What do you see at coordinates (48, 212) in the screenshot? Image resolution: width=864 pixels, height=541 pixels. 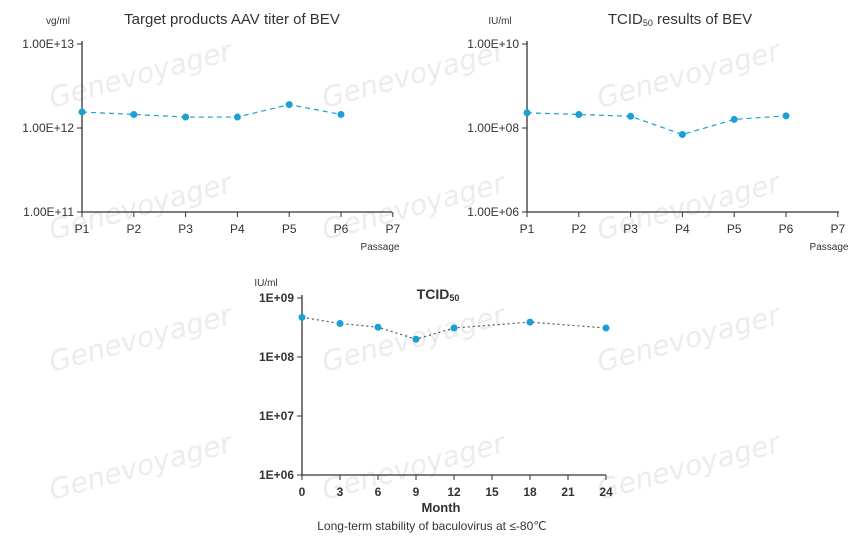 I see `chart1-y-tick-label: 1.00E+11` at bounding box center [48, 212].